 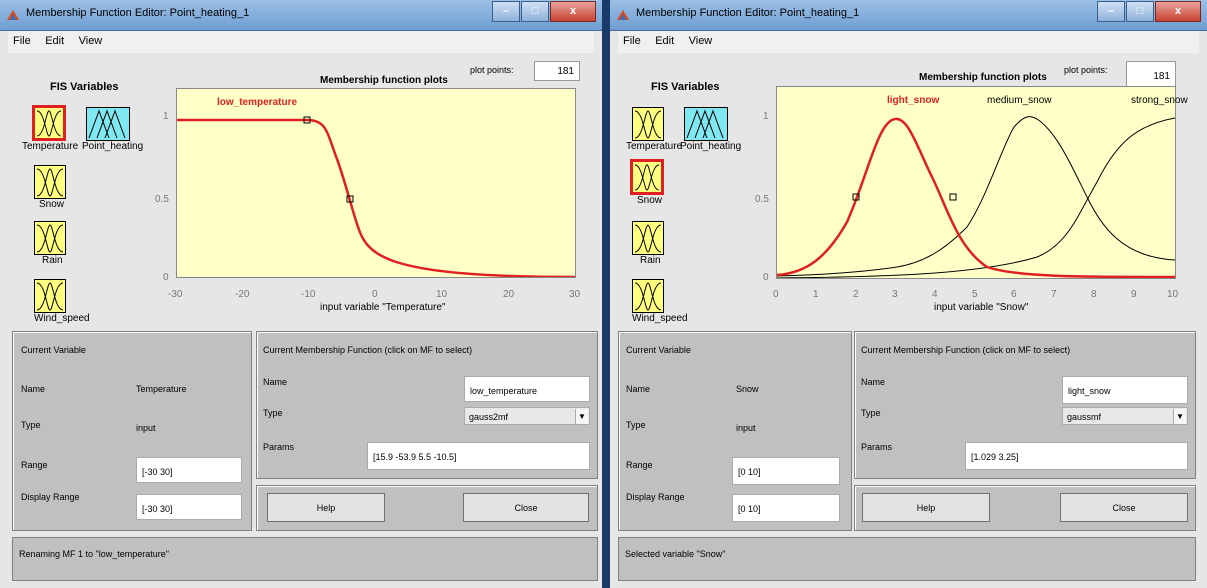 I want to click on matlab-icon, so click(x=623, y=15).